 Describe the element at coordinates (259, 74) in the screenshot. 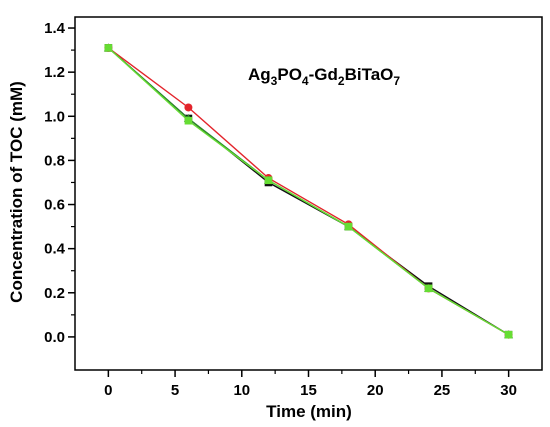

I see `annotation-text: Ag` at that location.